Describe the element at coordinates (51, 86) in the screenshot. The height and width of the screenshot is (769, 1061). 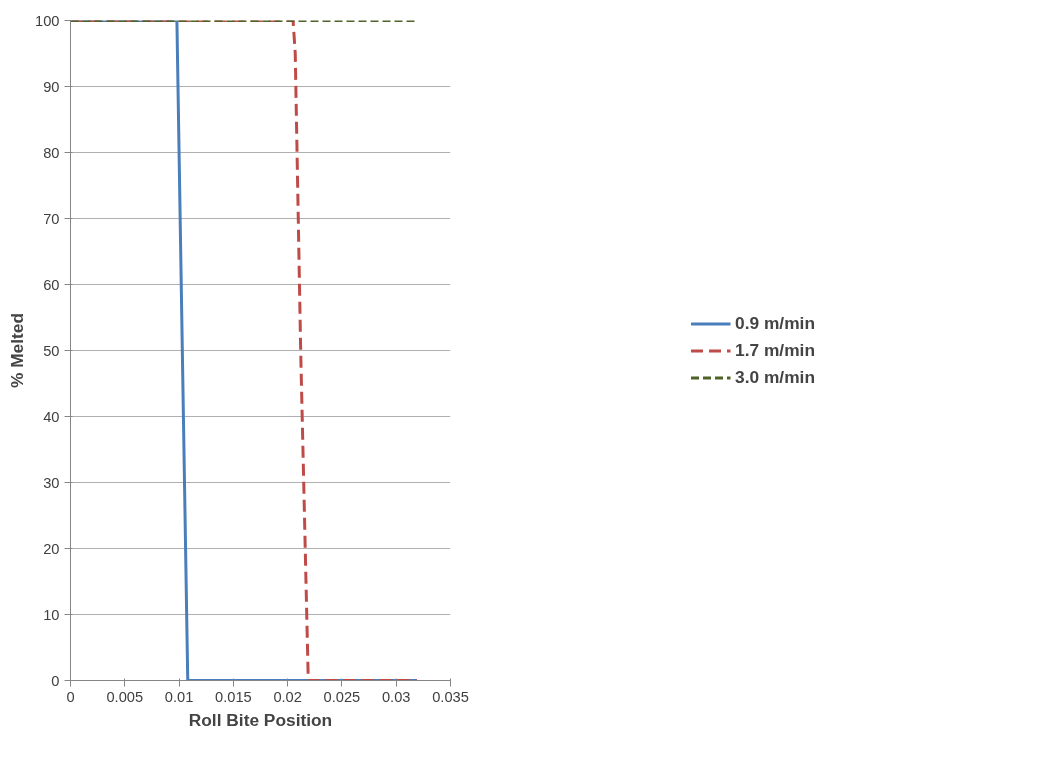
I see `y-tick-label: 90` at that location.